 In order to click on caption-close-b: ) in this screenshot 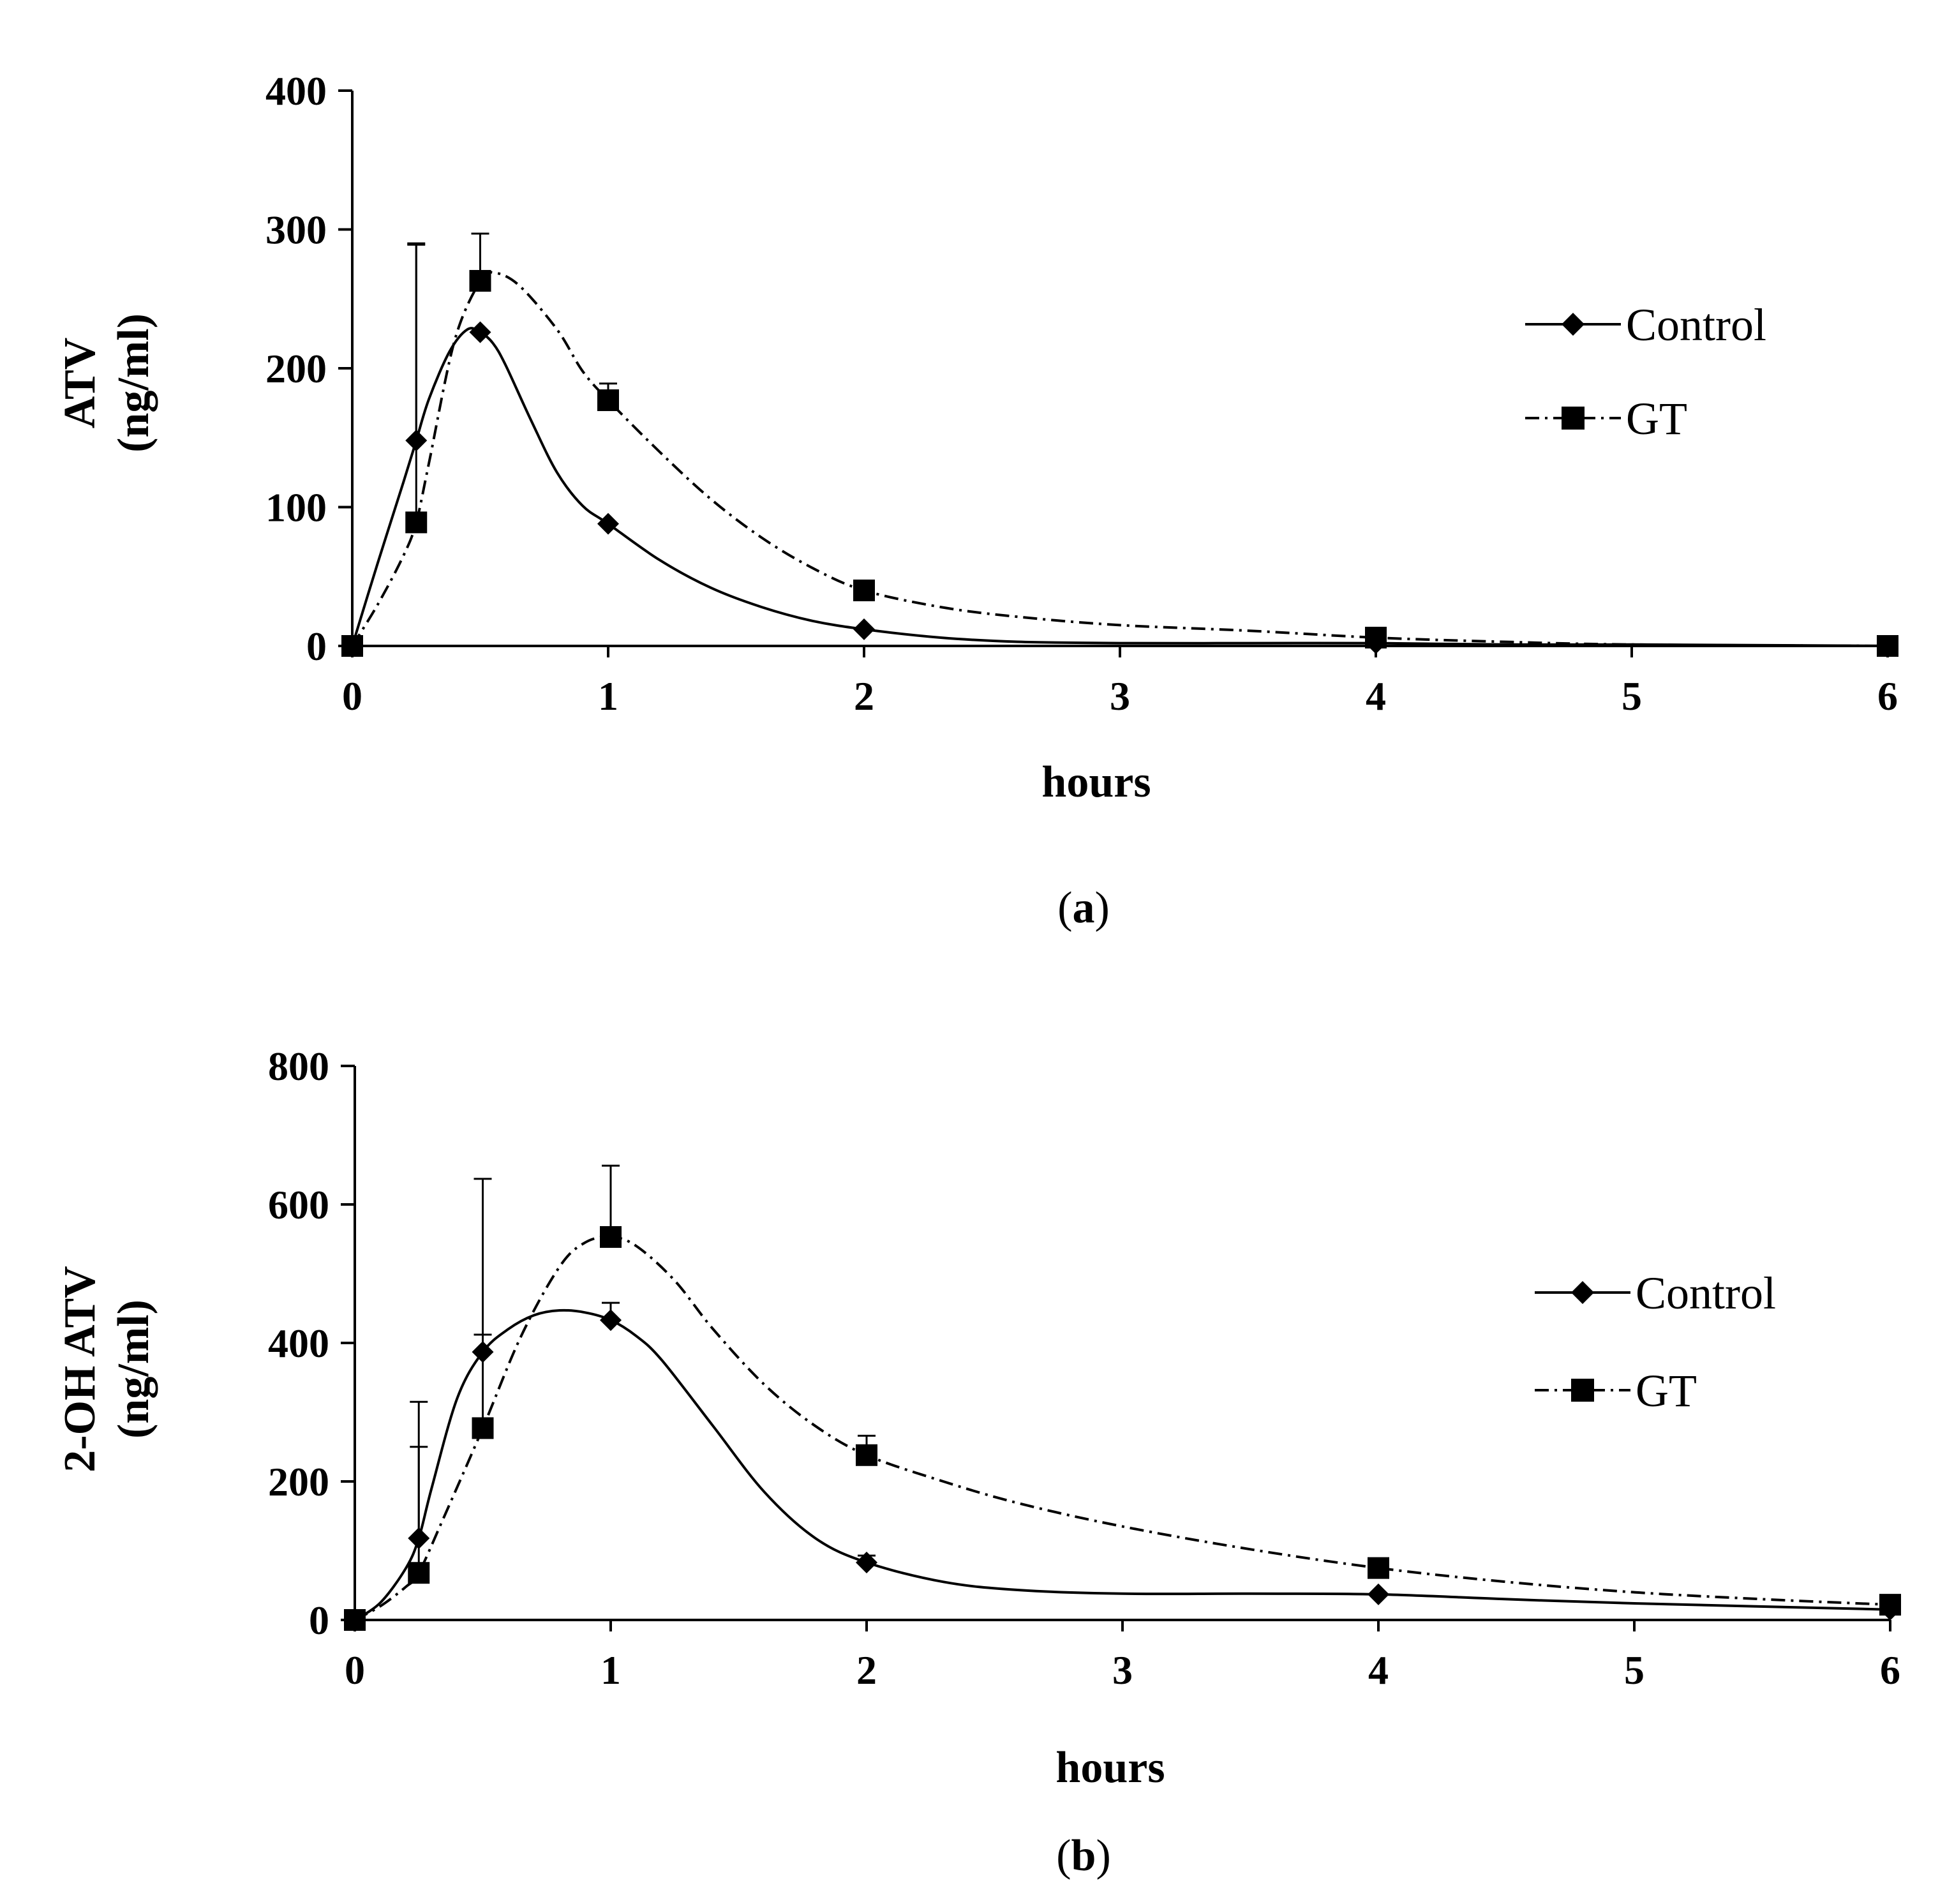, I will do `click(1103, 1855)`.